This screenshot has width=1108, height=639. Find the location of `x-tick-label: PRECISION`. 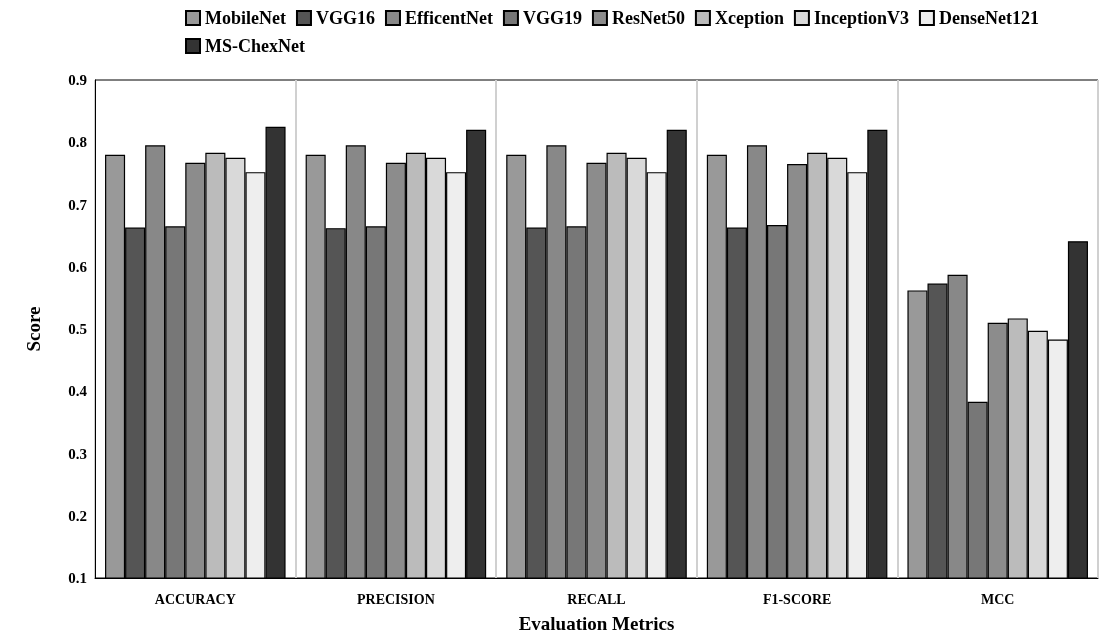

x-tick-label: PRECISION is located at coordinates (396, 599).